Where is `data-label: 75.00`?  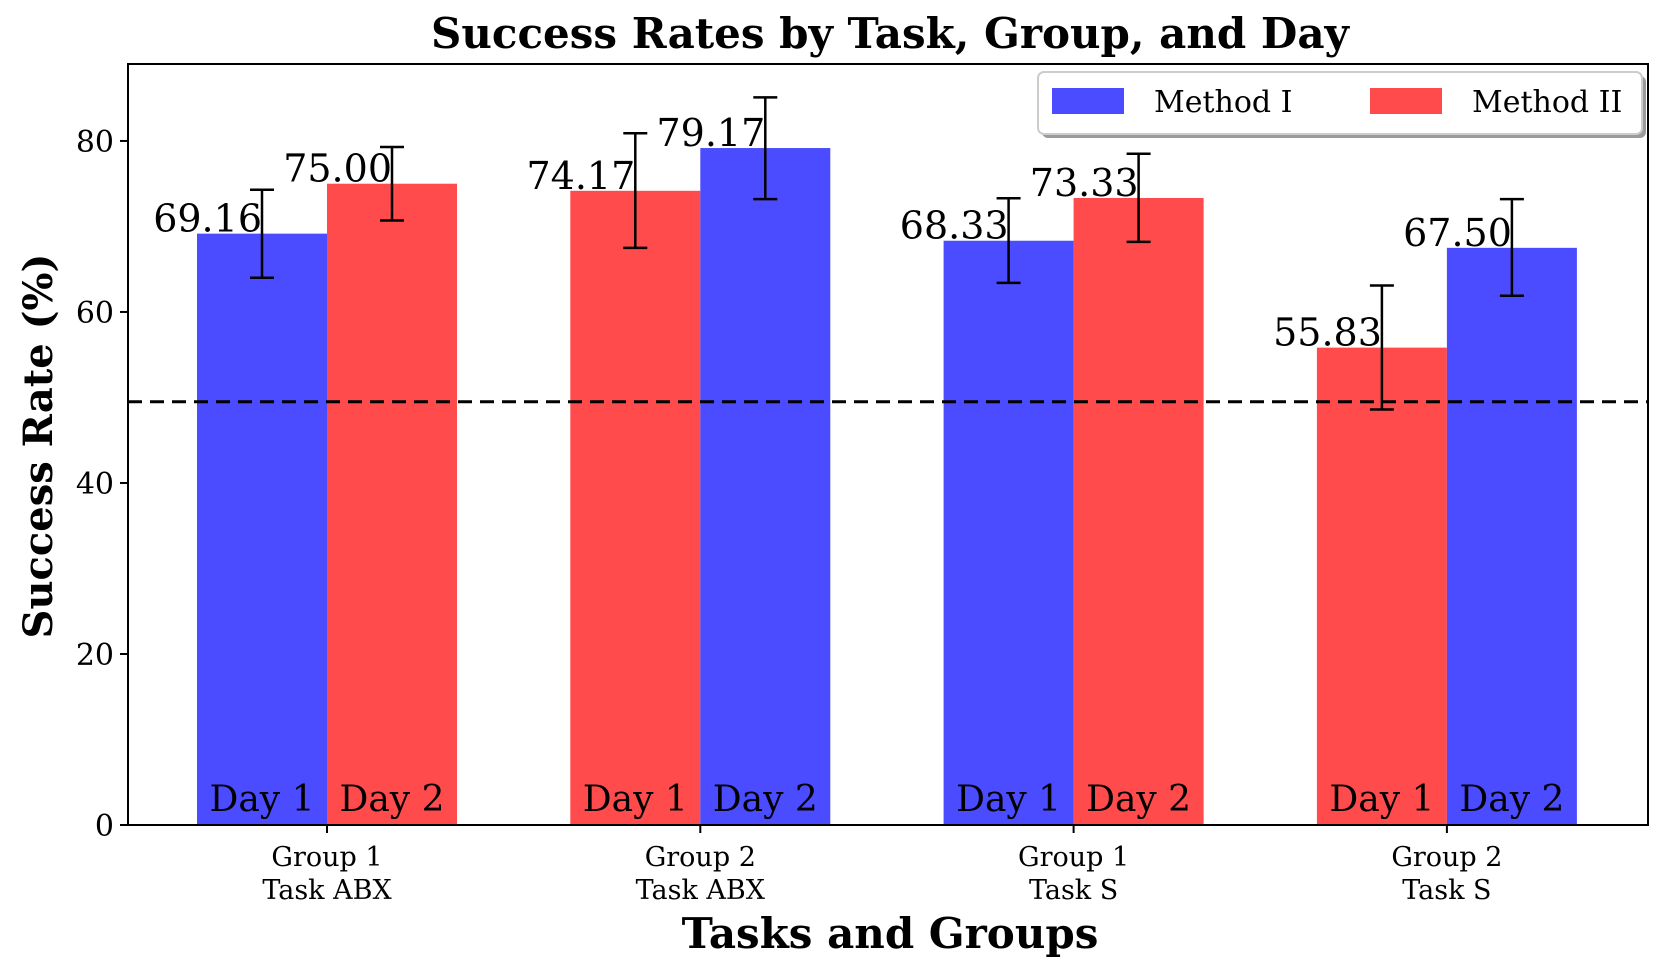
data-label: 75.00 is located at coordinates (337, 169).